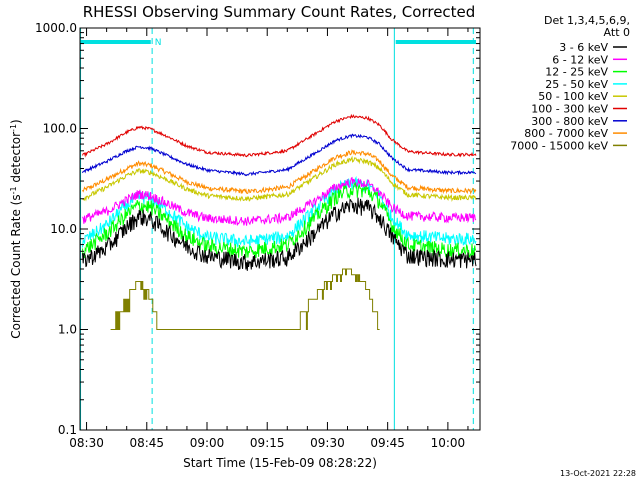  Describe the element at coordinates (63, 229) in the screenshot. I see `y-tick-label-2: 10.0` at that location.